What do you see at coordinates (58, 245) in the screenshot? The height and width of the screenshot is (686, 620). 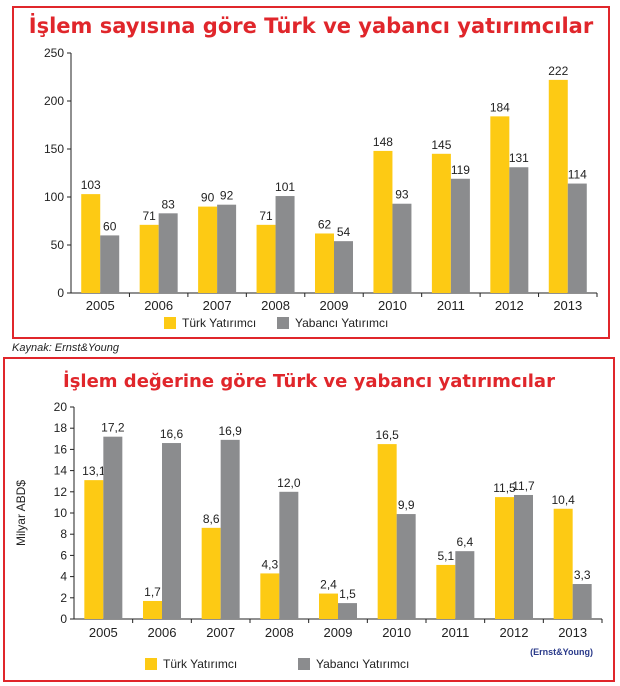 I see `y-tick-label: 50` at bounding box center [58, 245].